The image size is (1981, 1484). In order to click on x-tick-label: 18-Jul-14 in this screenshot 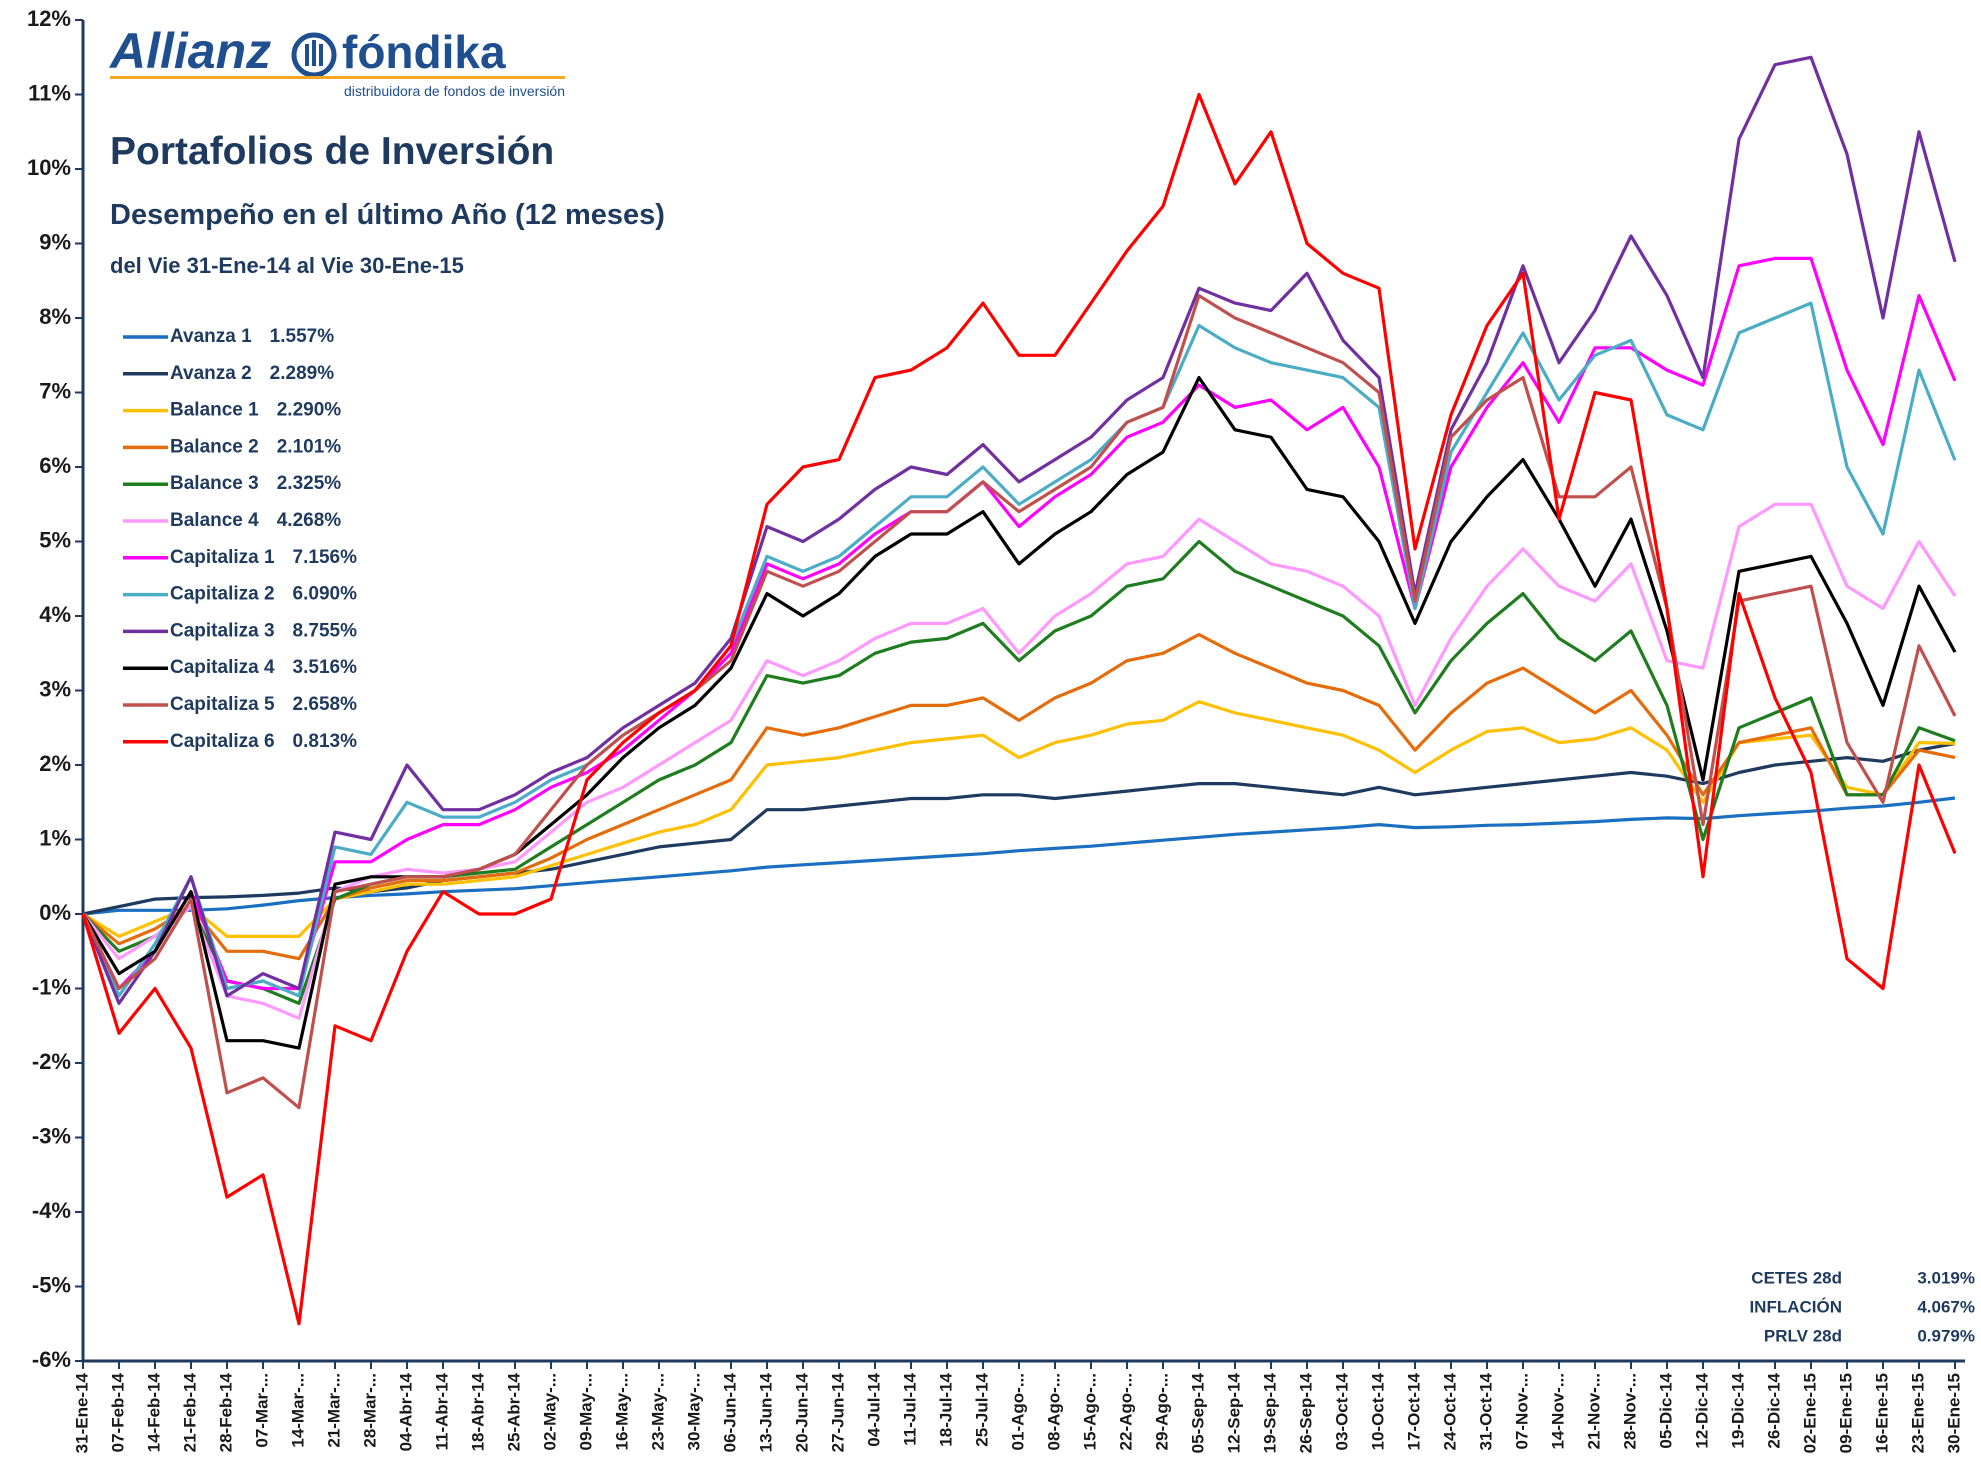, I will do `click(945, 1409)`.